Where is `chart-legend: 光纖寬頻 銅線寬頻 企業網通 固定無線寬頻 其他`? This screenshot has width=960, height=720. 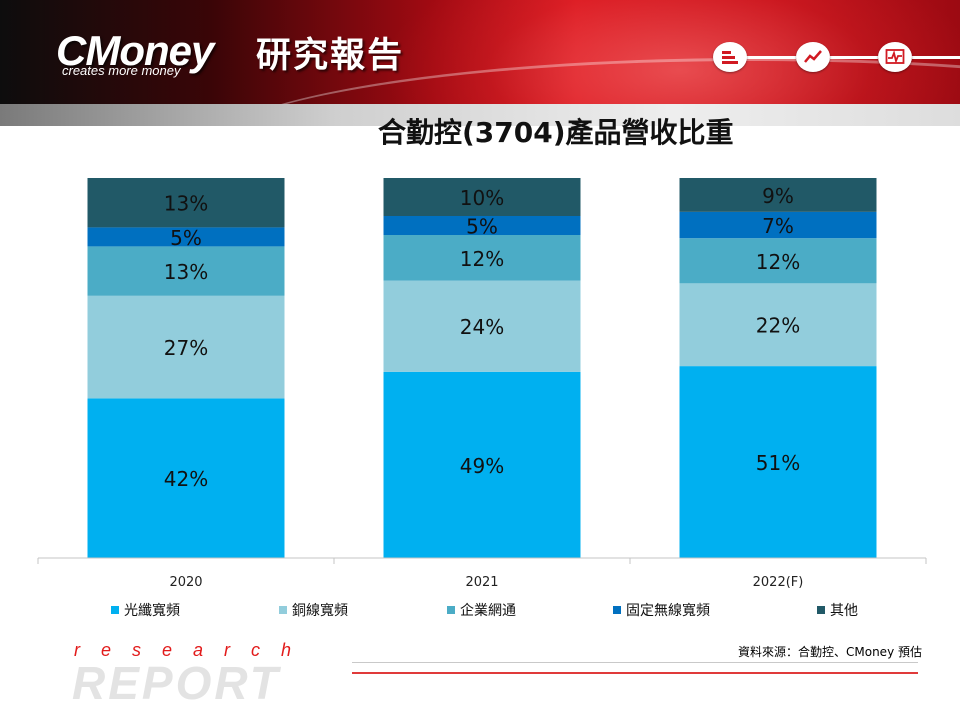 chart-legend: 光纖寬頻 銅線寬頻 企業網通 固定無線寬頻 其他 is located at coordinates (511, 611).